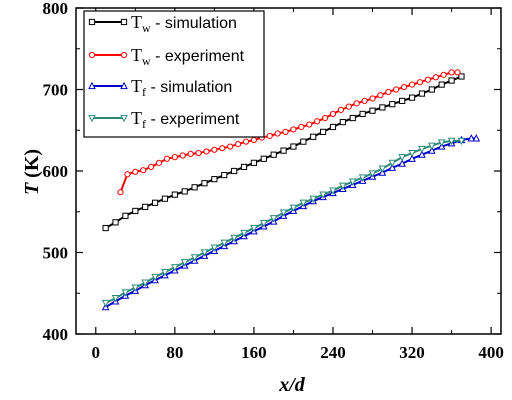 Image resolution: width=512 pixels, height=400 pixels. I want to click on legend-label: Tf - experiment, so click(185, 119).